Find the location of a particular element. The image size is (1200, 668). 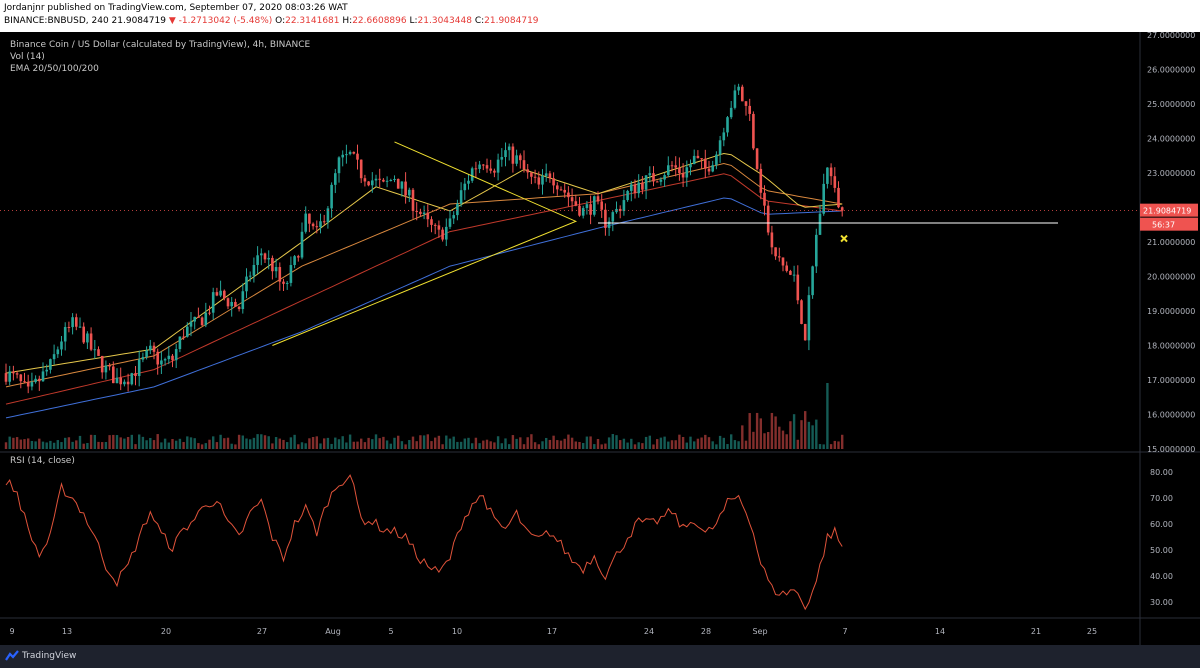

close-value: 21.9084719 is located at coordinates (511, 21).